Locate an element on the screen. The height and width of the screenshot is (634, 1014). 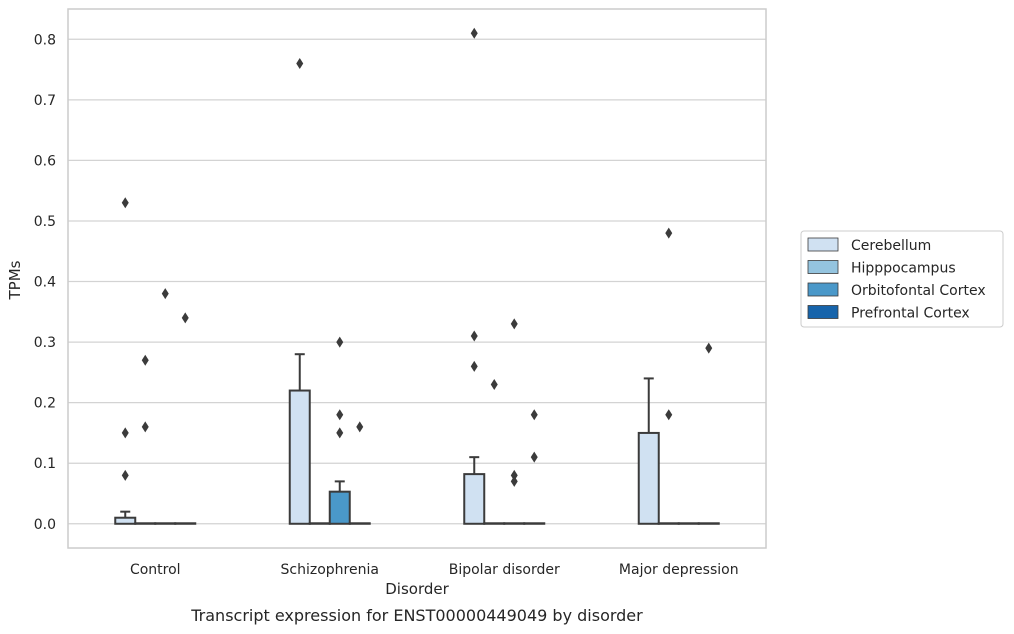
y-tick-label: 0.1 is located at coordinates (45, 464).